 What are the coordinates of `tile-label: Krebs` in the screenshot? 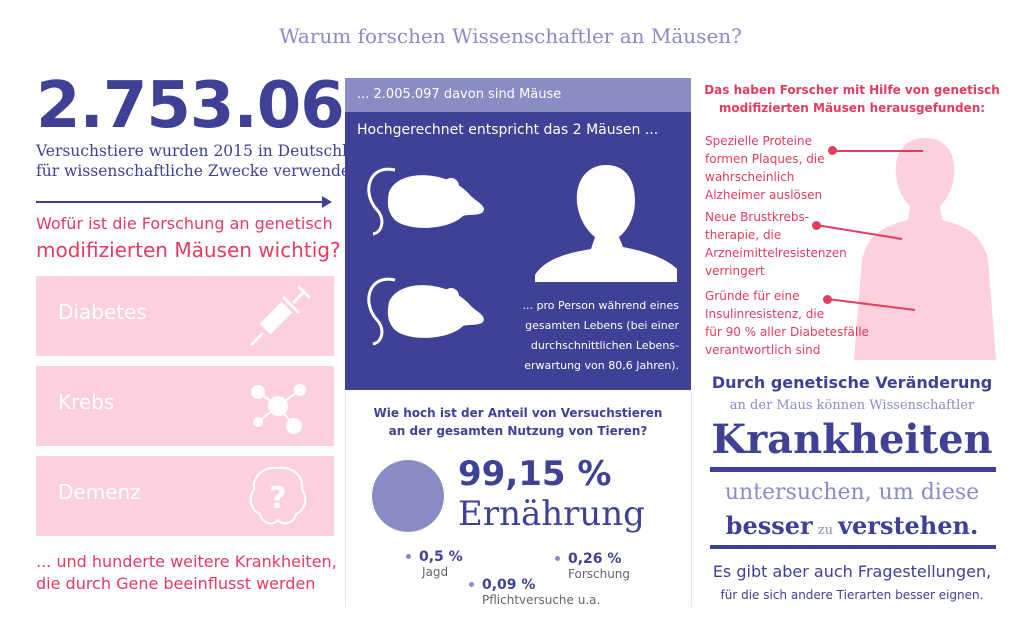 It's located at (86, 402).